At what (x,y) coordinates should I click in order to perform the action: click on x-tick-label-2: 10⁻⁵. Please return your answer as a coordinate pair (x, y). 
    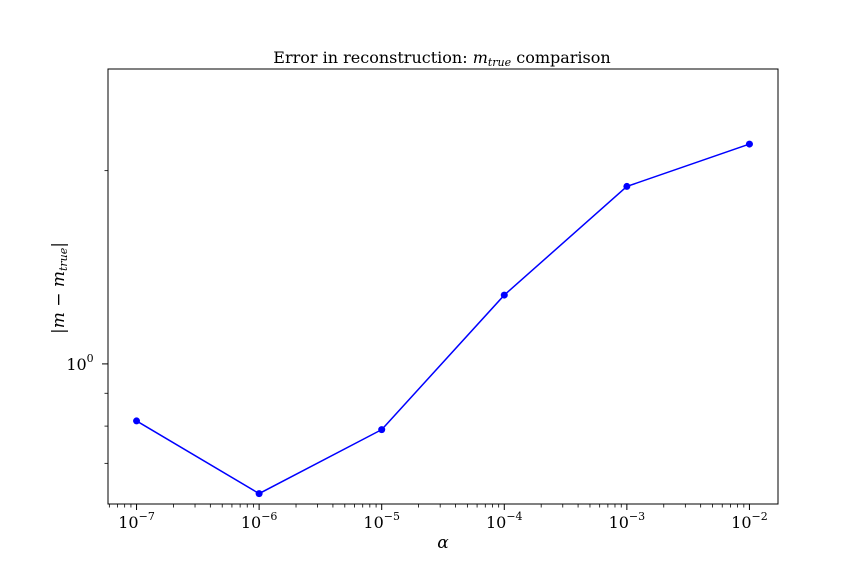
    Looking at the image, I should click on (381, 521).